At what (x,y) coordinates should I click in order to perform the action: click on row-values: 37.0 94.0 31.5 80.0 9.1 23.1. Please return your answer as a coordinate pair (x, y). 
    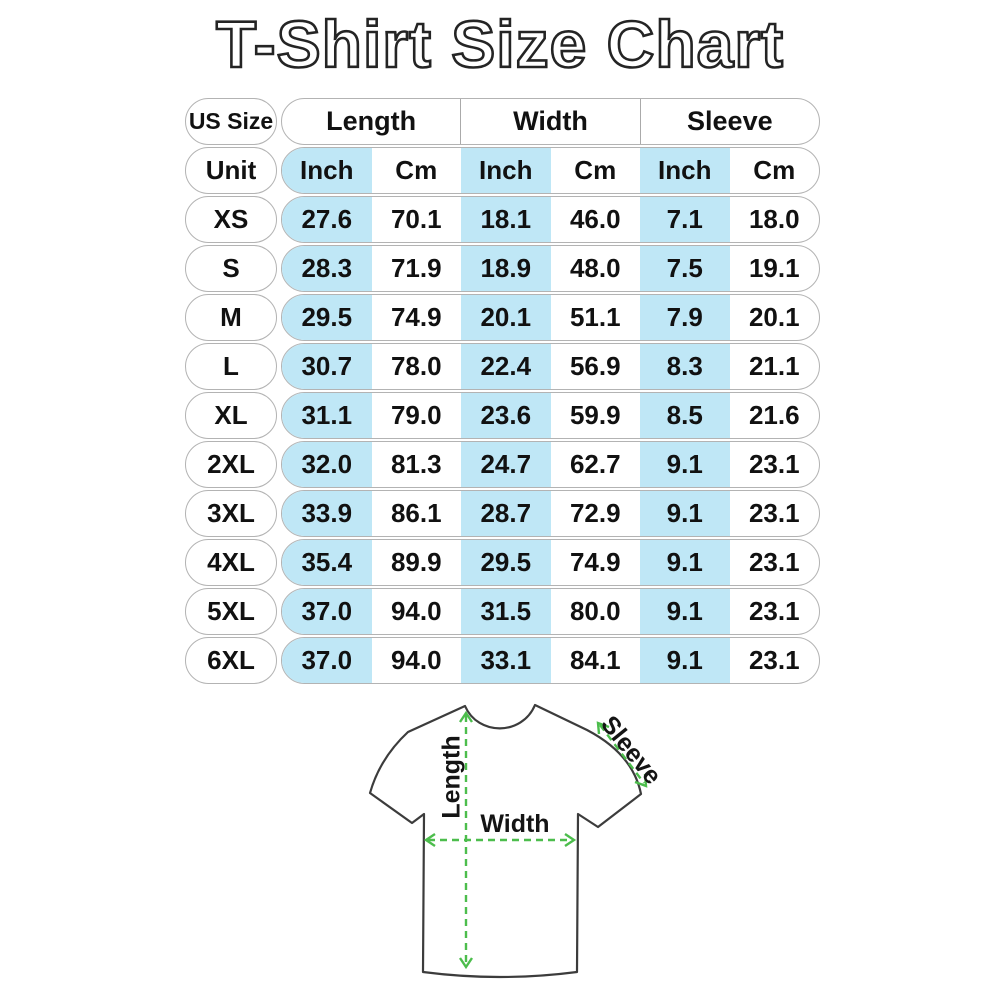
    Looking at the image, I should click on (550, 611).